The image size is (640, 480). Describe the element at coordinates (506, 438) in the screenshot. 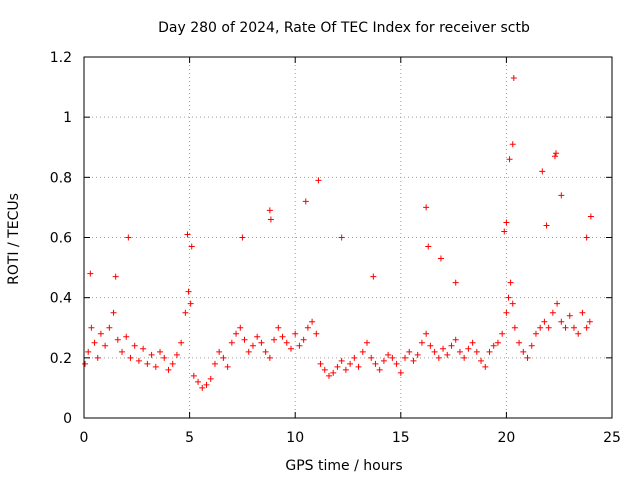

I see `x-tick-label: 20` at that location.